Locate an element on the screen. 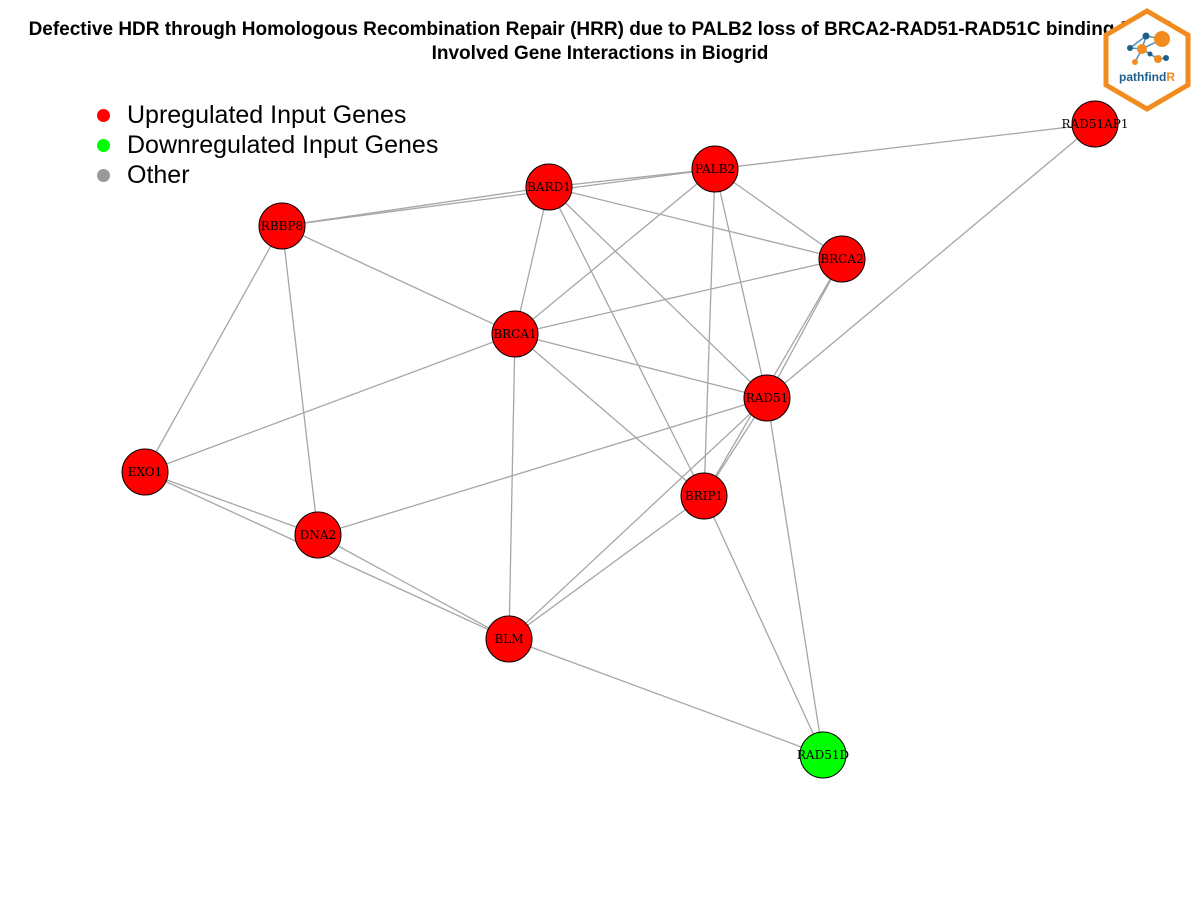  logo-wordmark-main: pathfind is located at coordinates (1142, 77).